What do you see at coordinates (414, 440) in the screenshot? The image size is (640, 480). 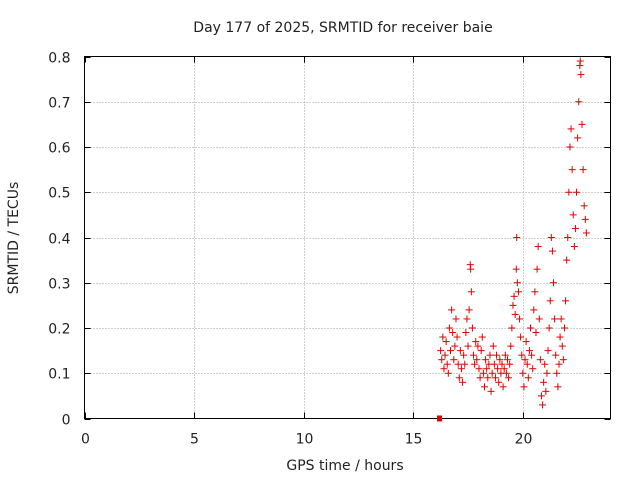 I see `x-tick-label: 15` at bounding box center [414, 440].